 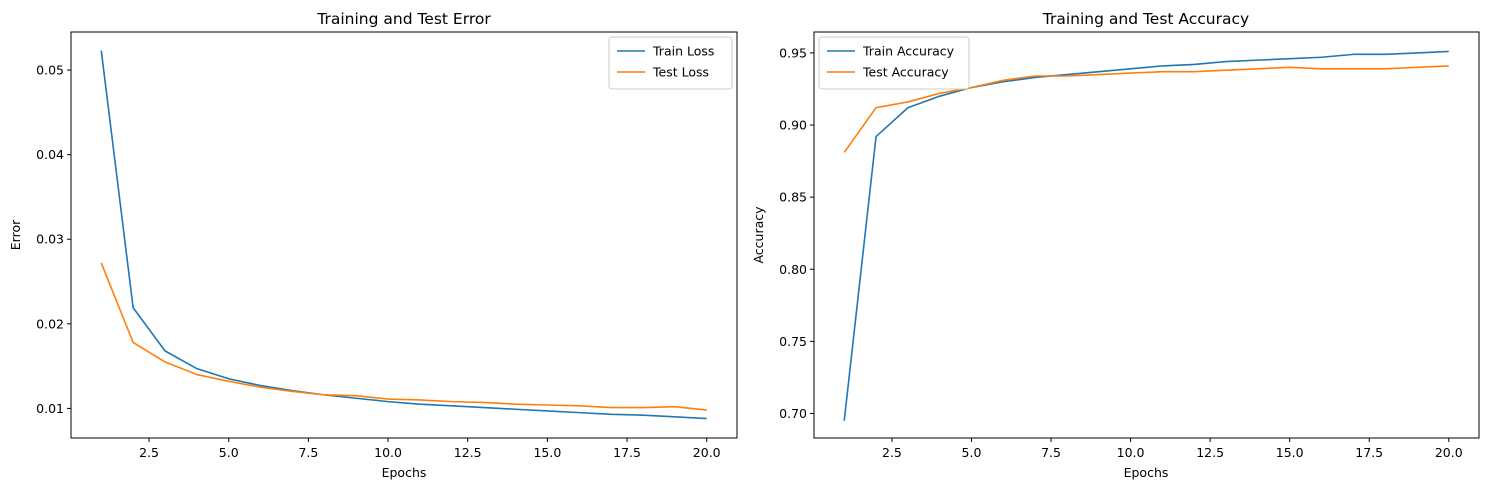 I want to click on y-tick-label: 0.80, so click(x=793, y=269).